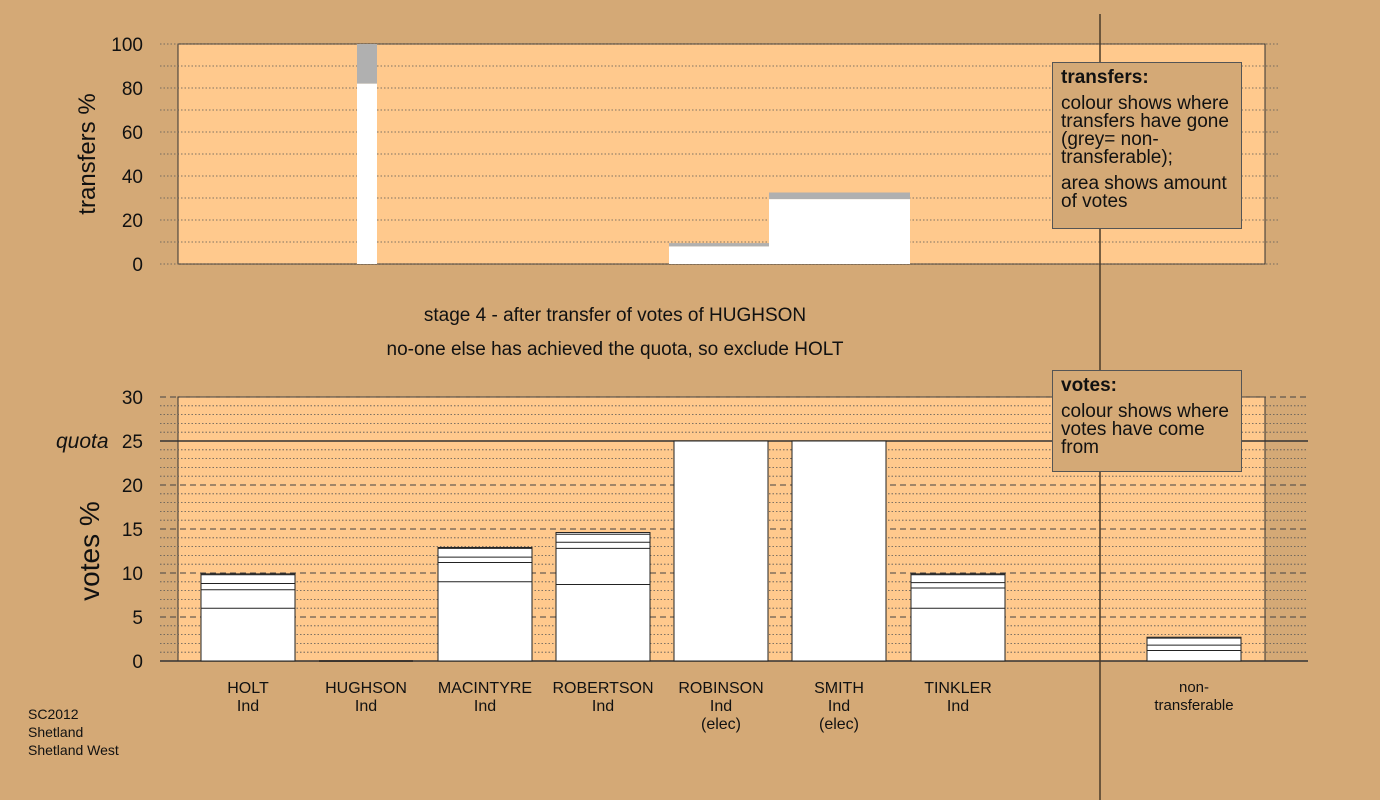 This screenshot has width=1380, height=800. I want to click on transfers-axis-label: transfers %, so click(87, 153).